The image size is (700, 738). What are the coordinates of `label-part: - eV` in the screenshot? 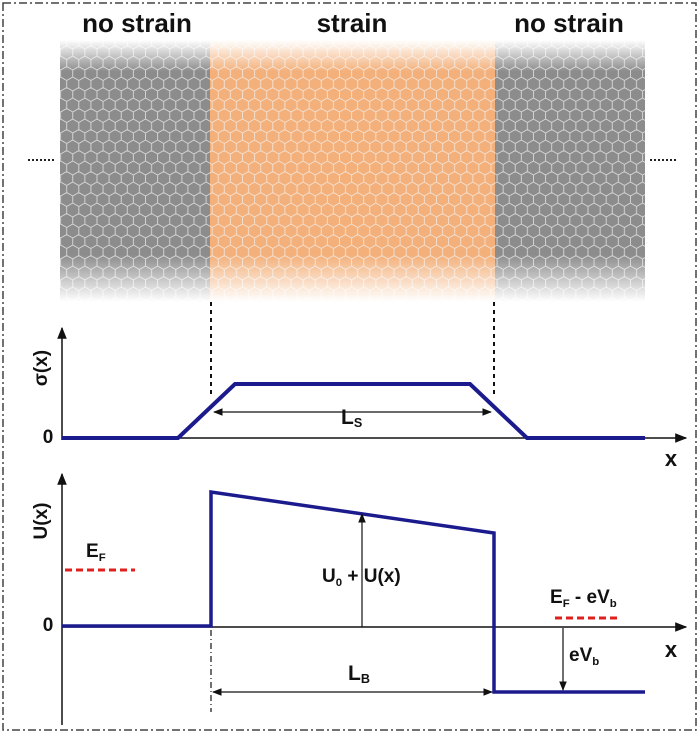 It's located at (590, 597).